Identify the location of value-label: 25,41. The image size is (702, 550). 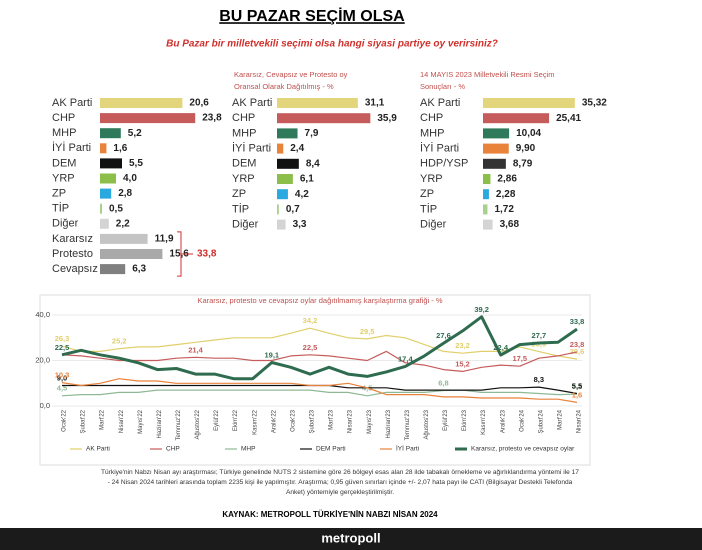
(568, 118).